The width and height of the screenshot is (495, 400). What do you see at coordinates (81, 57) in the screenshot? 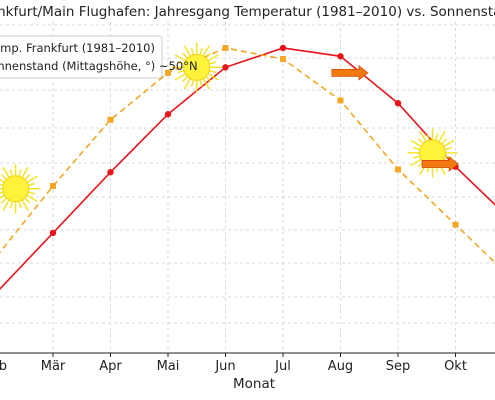
I see `legend-frame` at bounding box center [81, 57].